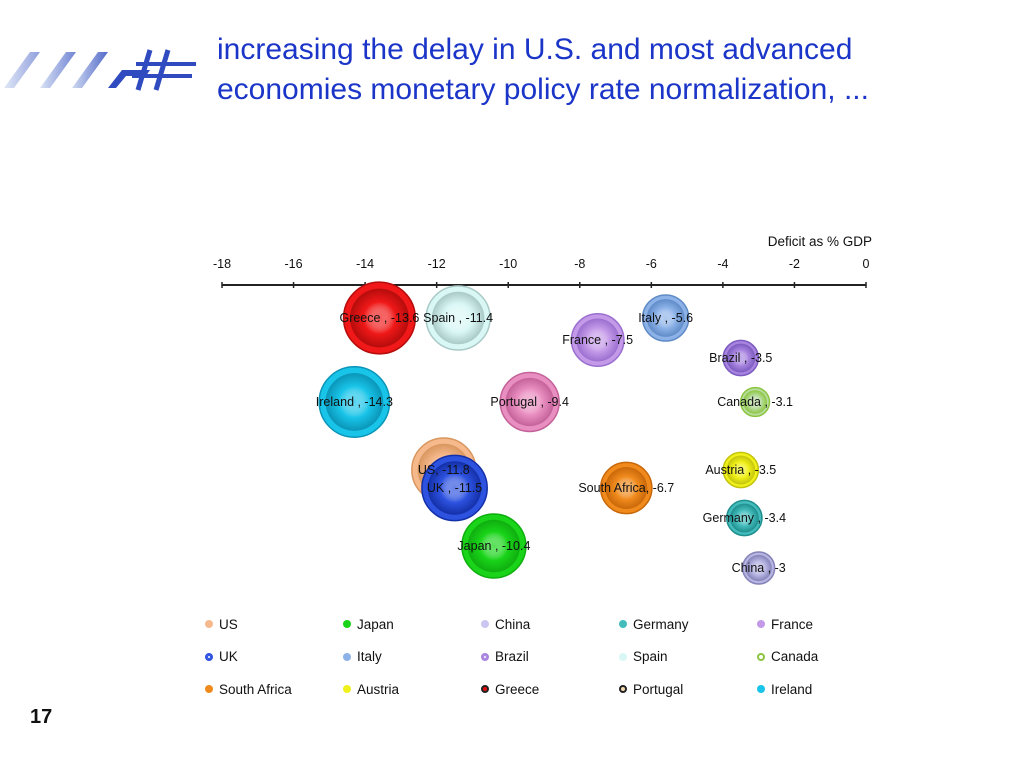 The height and width of the screenshot is (768, 1024). Describe the element at coordinates (651, 264) in the screenshot. I see `x-tick-label: -6` at that location.